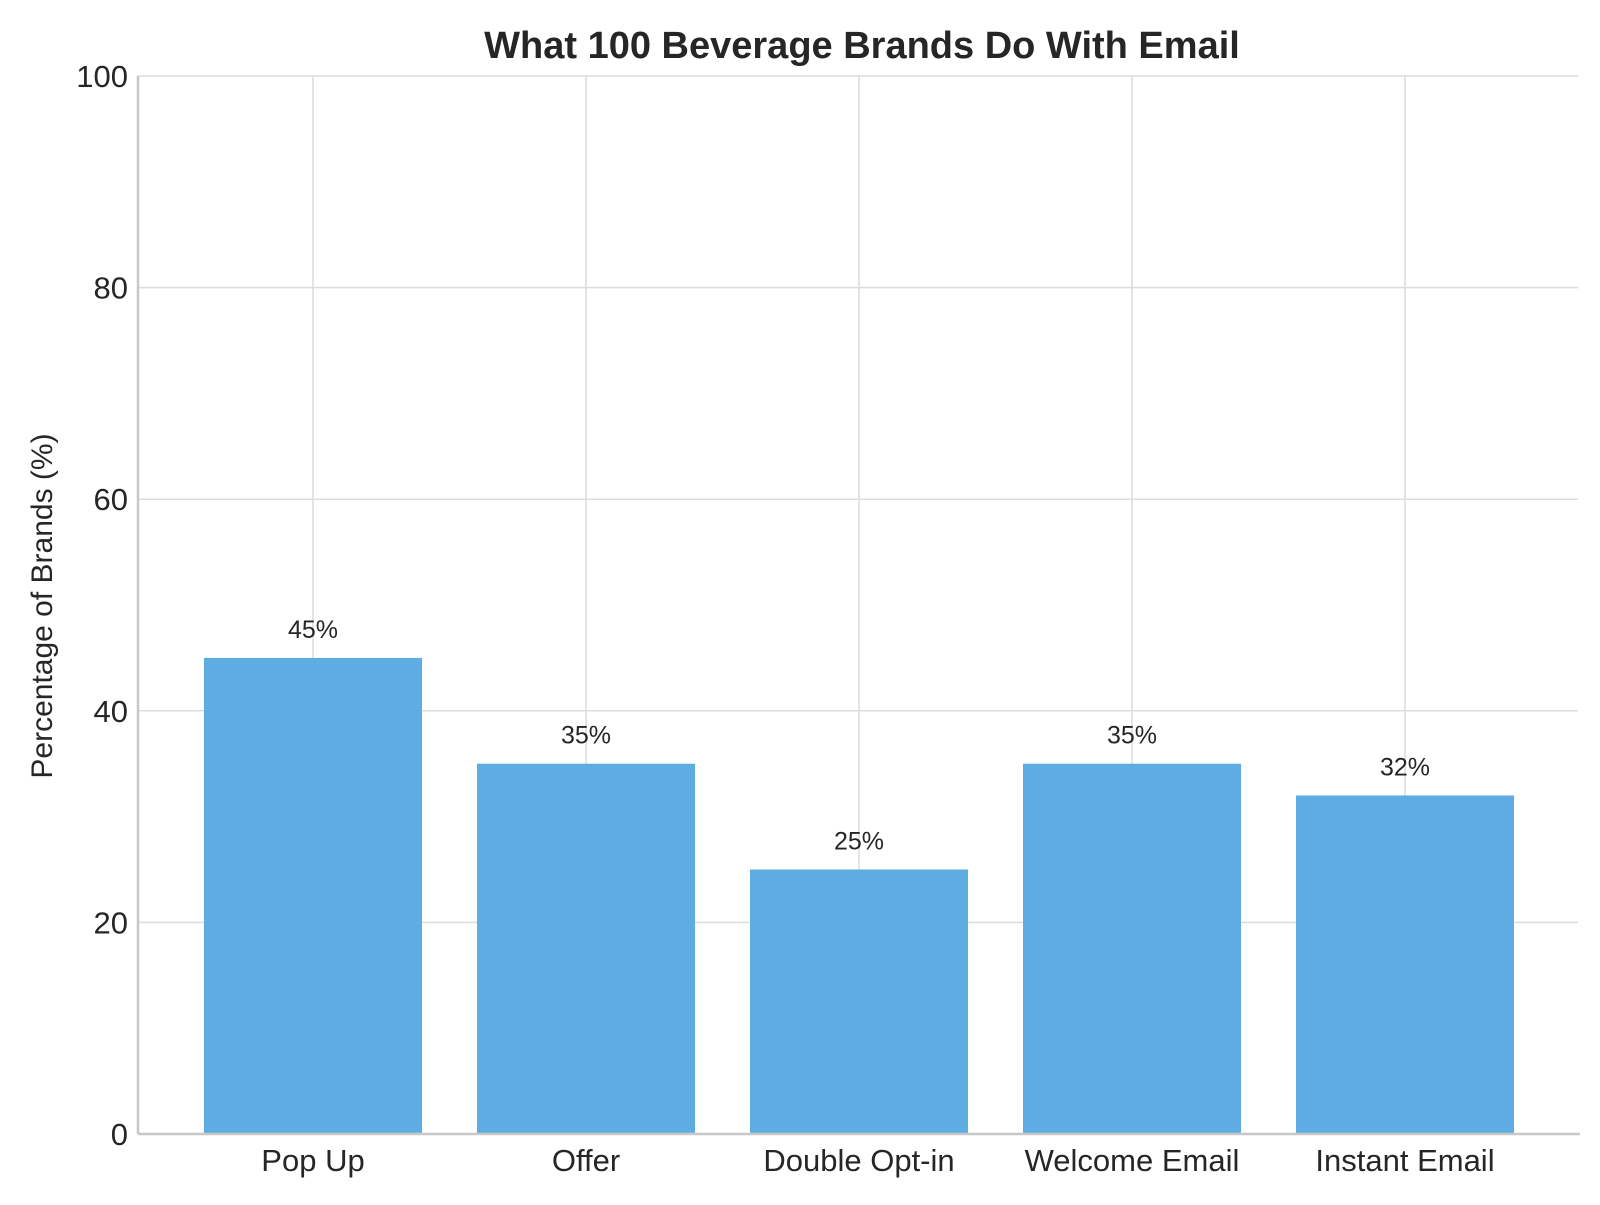 The width and height of the screenshot is (1600, 1205). I want to click on chart-title: What 100 Beverage Brands Do With Email, so click(862, 46).